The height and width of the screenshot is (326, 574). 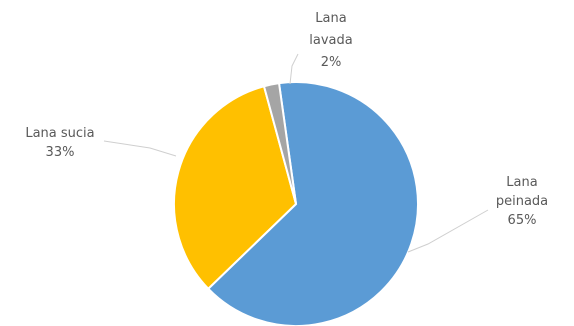 I want to click on data-label-lana-lavada: Lana lavada 2%, so click(x=330, y=40).